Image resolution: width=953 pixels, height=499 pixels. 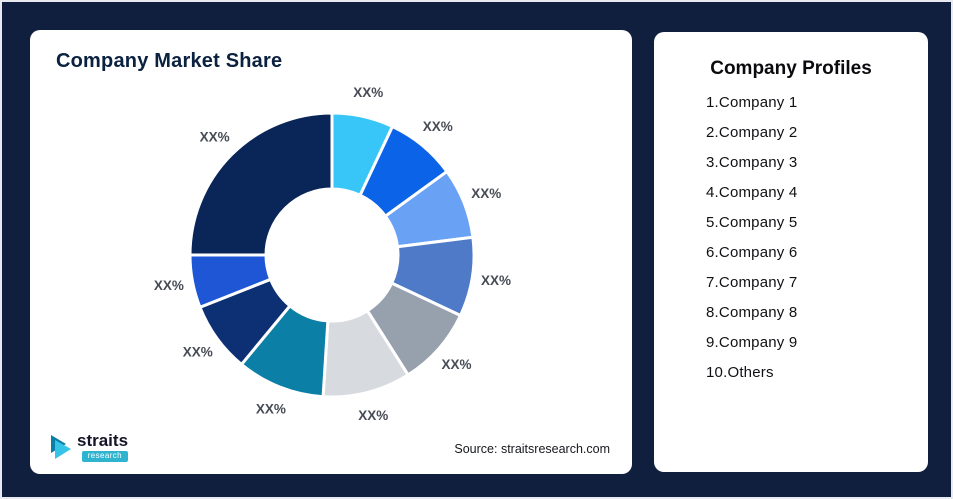 What do you see at coordinates (752, 222) in the screenshot?
I see `company-list-item: 5.Company 5` at bounding box center [752, 222].